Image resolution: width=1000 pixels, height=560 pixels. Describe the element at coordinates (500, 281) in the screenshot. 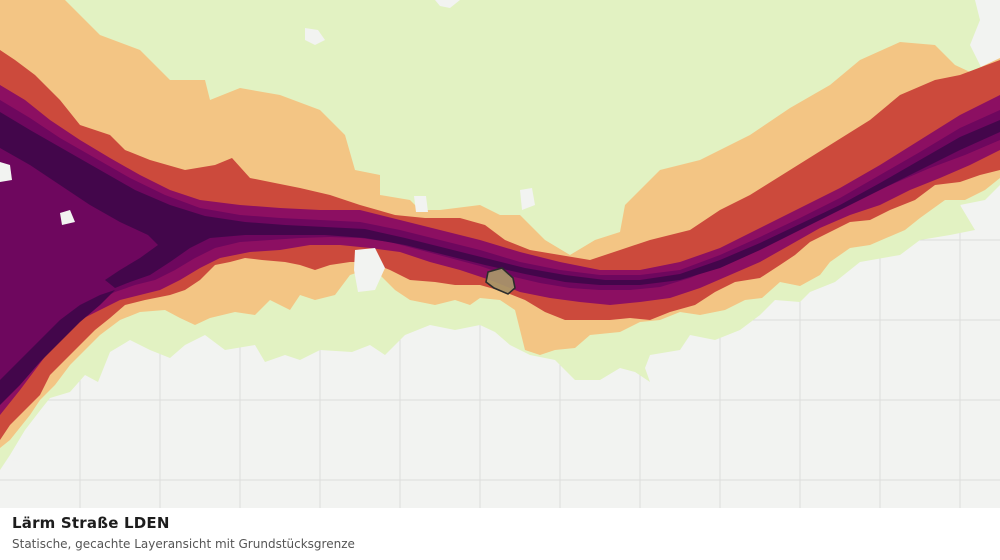

I see `property-boundary` at that location.